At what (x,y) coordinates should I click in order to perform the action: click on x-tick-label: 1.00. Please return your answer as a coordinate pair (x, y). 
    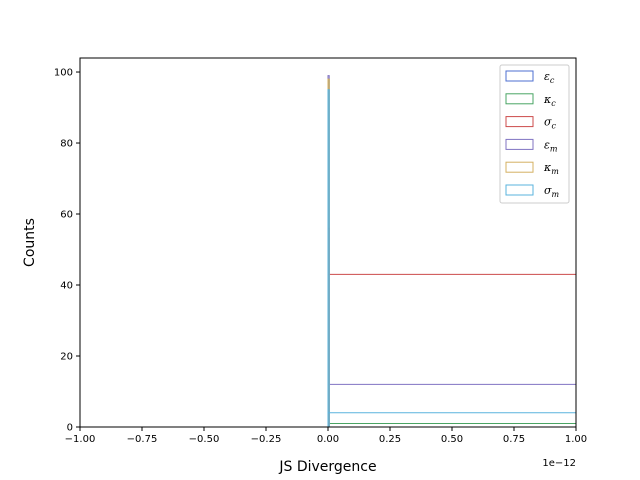
    Looking at the image, I should click on (576, 439).